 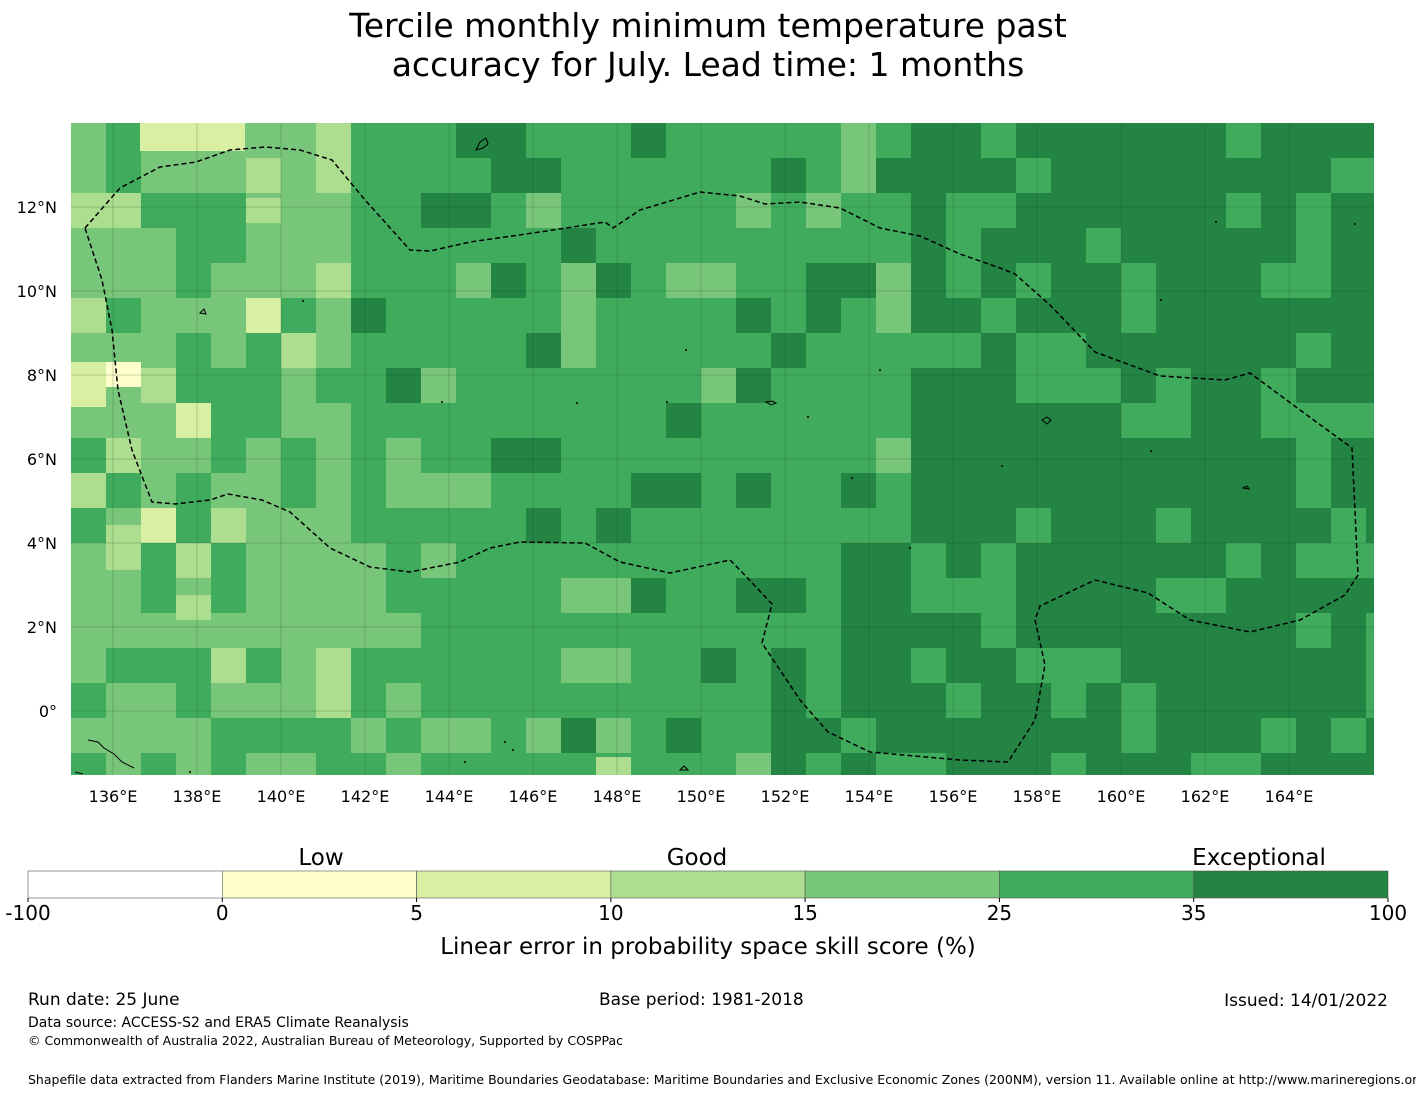 I want to click on longitude-tick-label: 164°E, so click(x=1289, y=796).